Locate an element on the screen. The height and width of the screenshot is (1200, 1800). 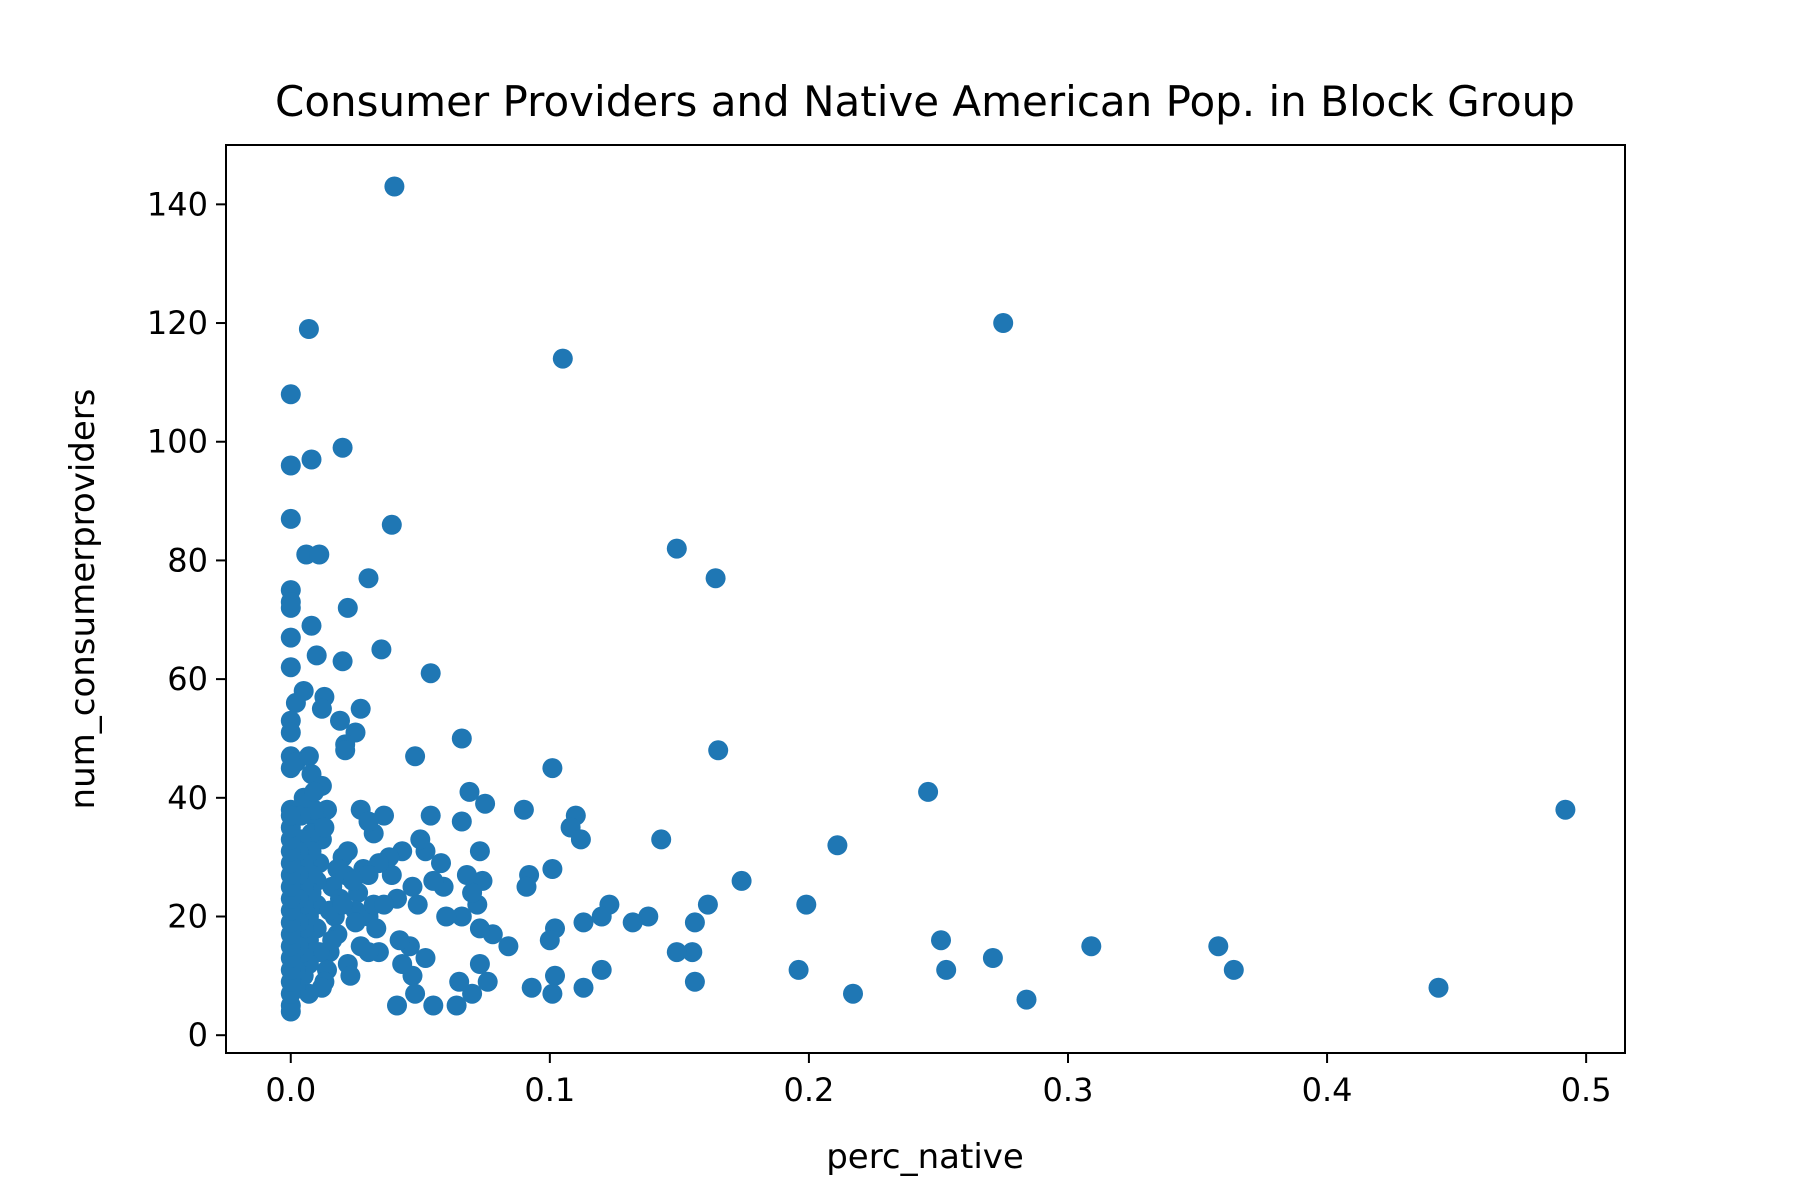
x-tick-label: 0.0 is located at coordinates (290, 1090).